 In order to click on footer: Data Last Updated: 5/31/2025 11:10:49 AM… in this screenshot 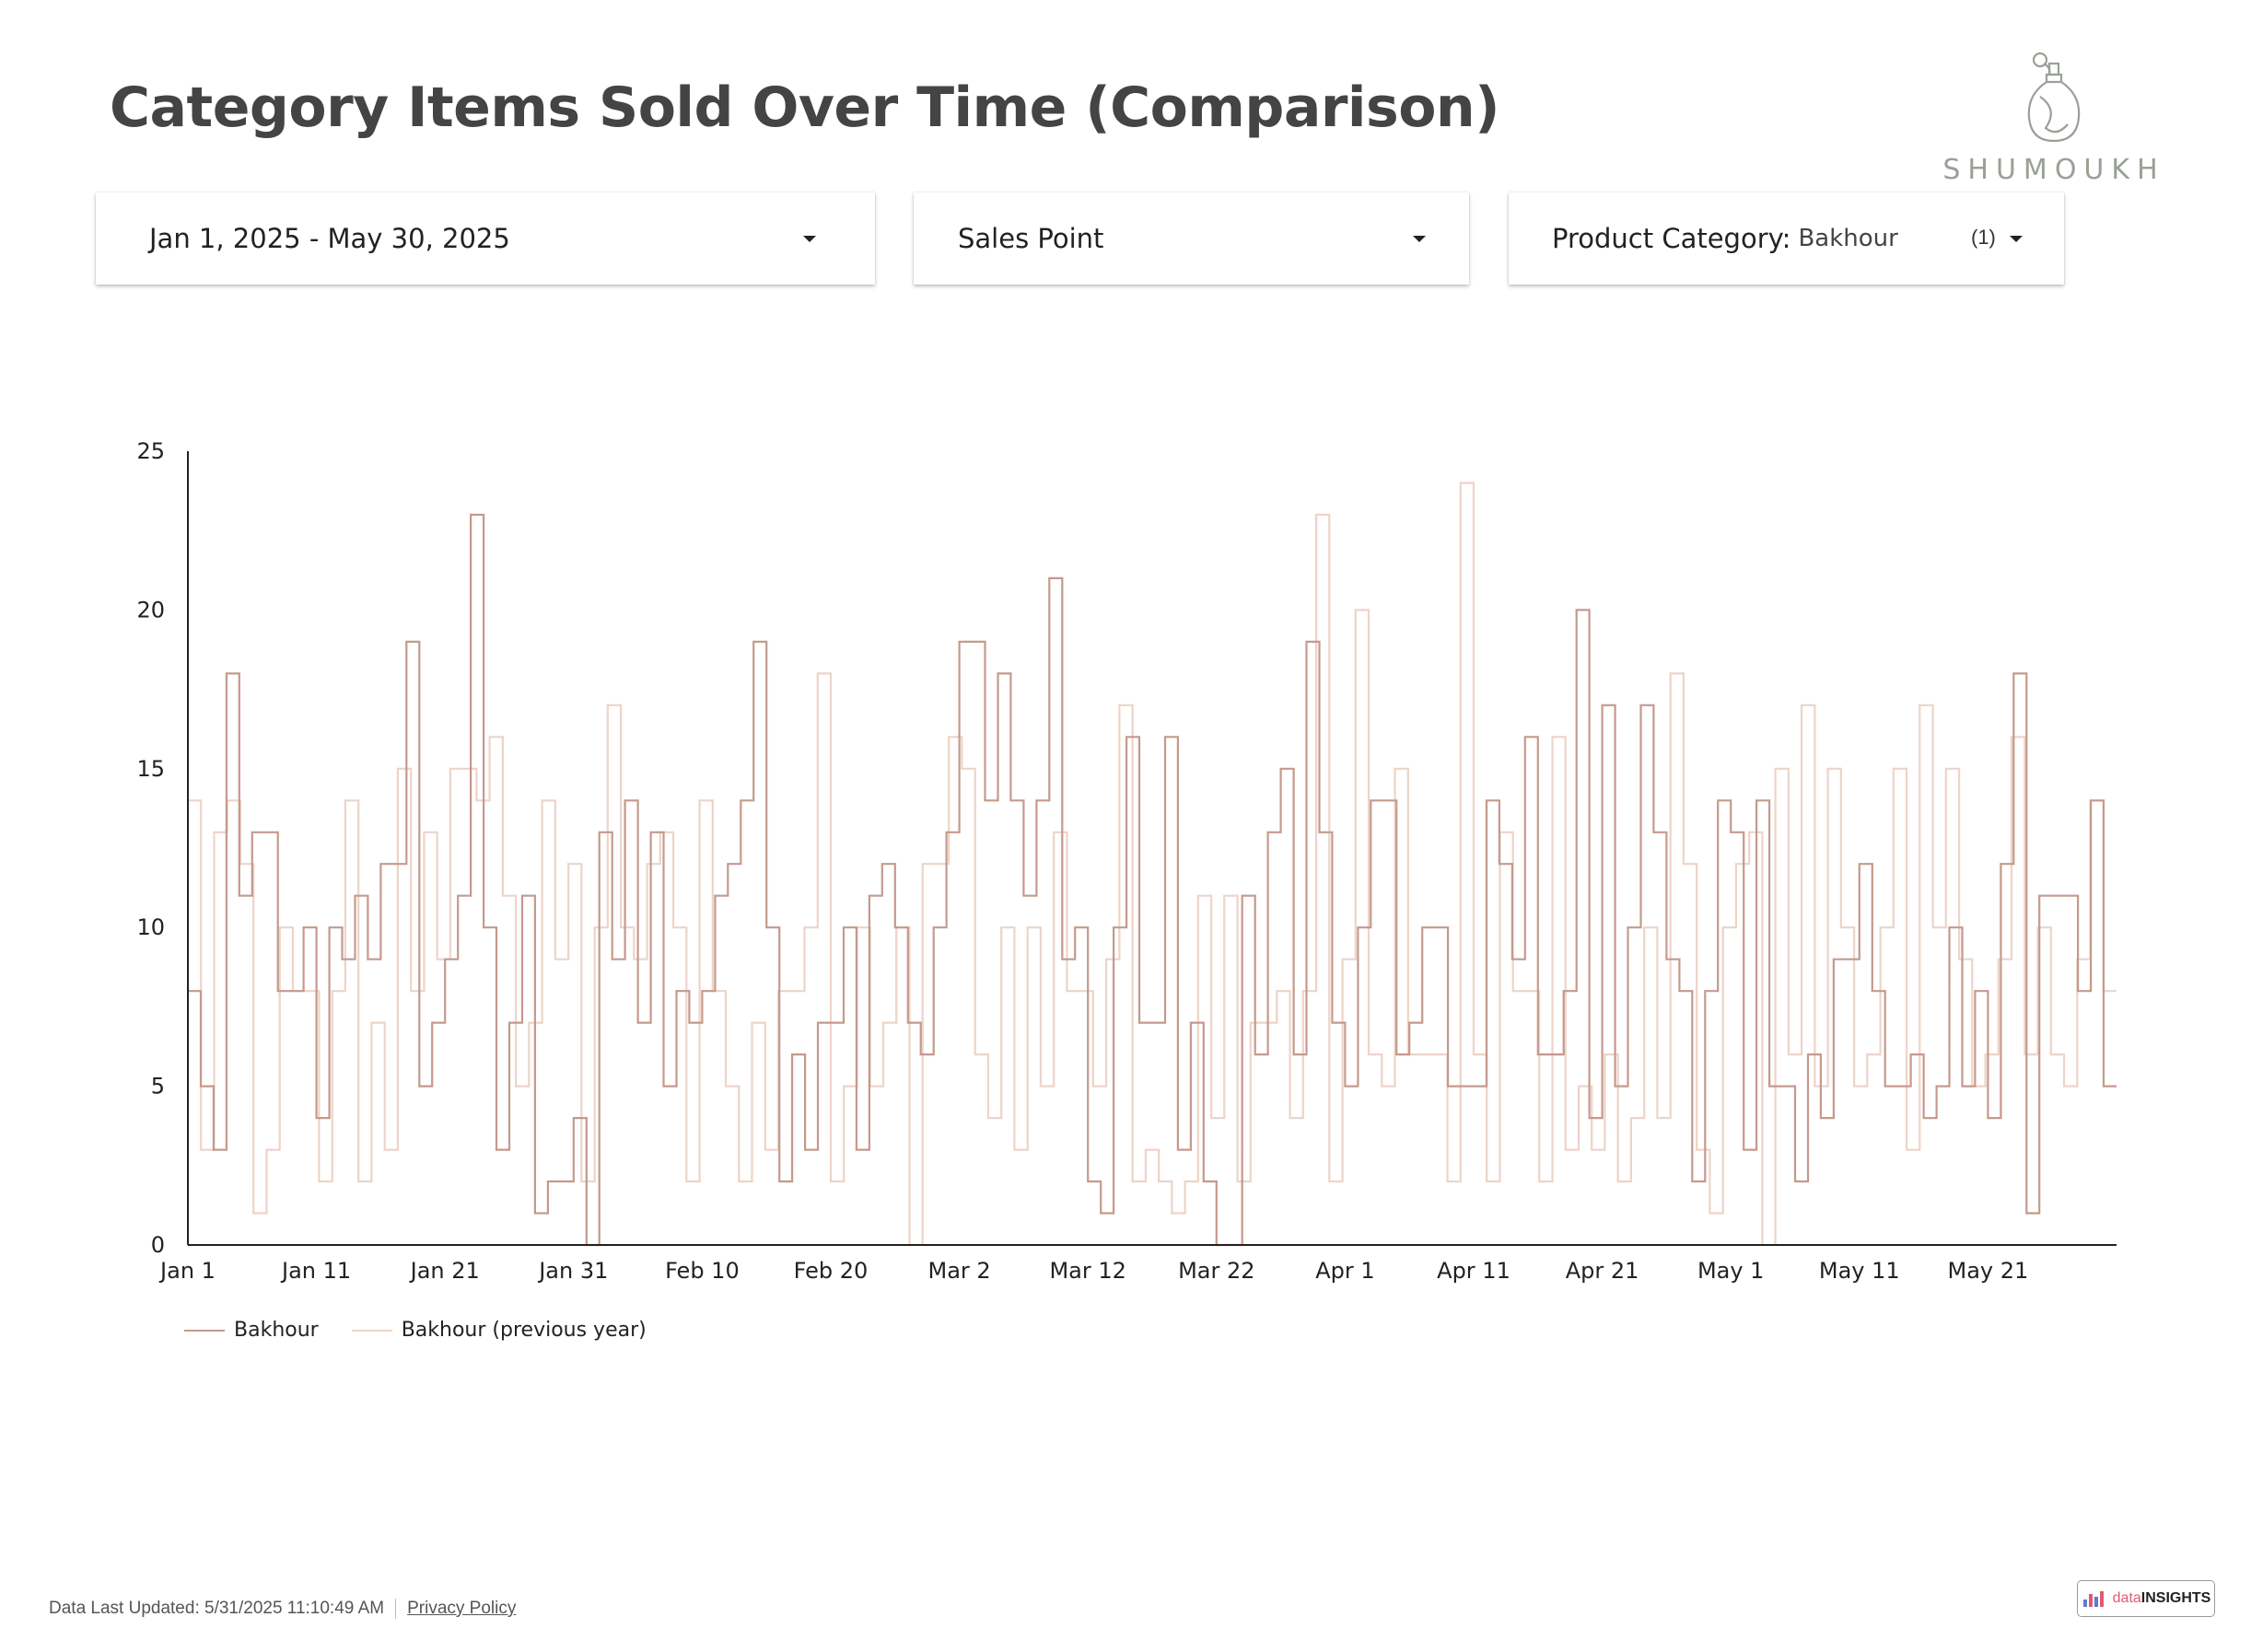, I will do `click(282, 1609)`.